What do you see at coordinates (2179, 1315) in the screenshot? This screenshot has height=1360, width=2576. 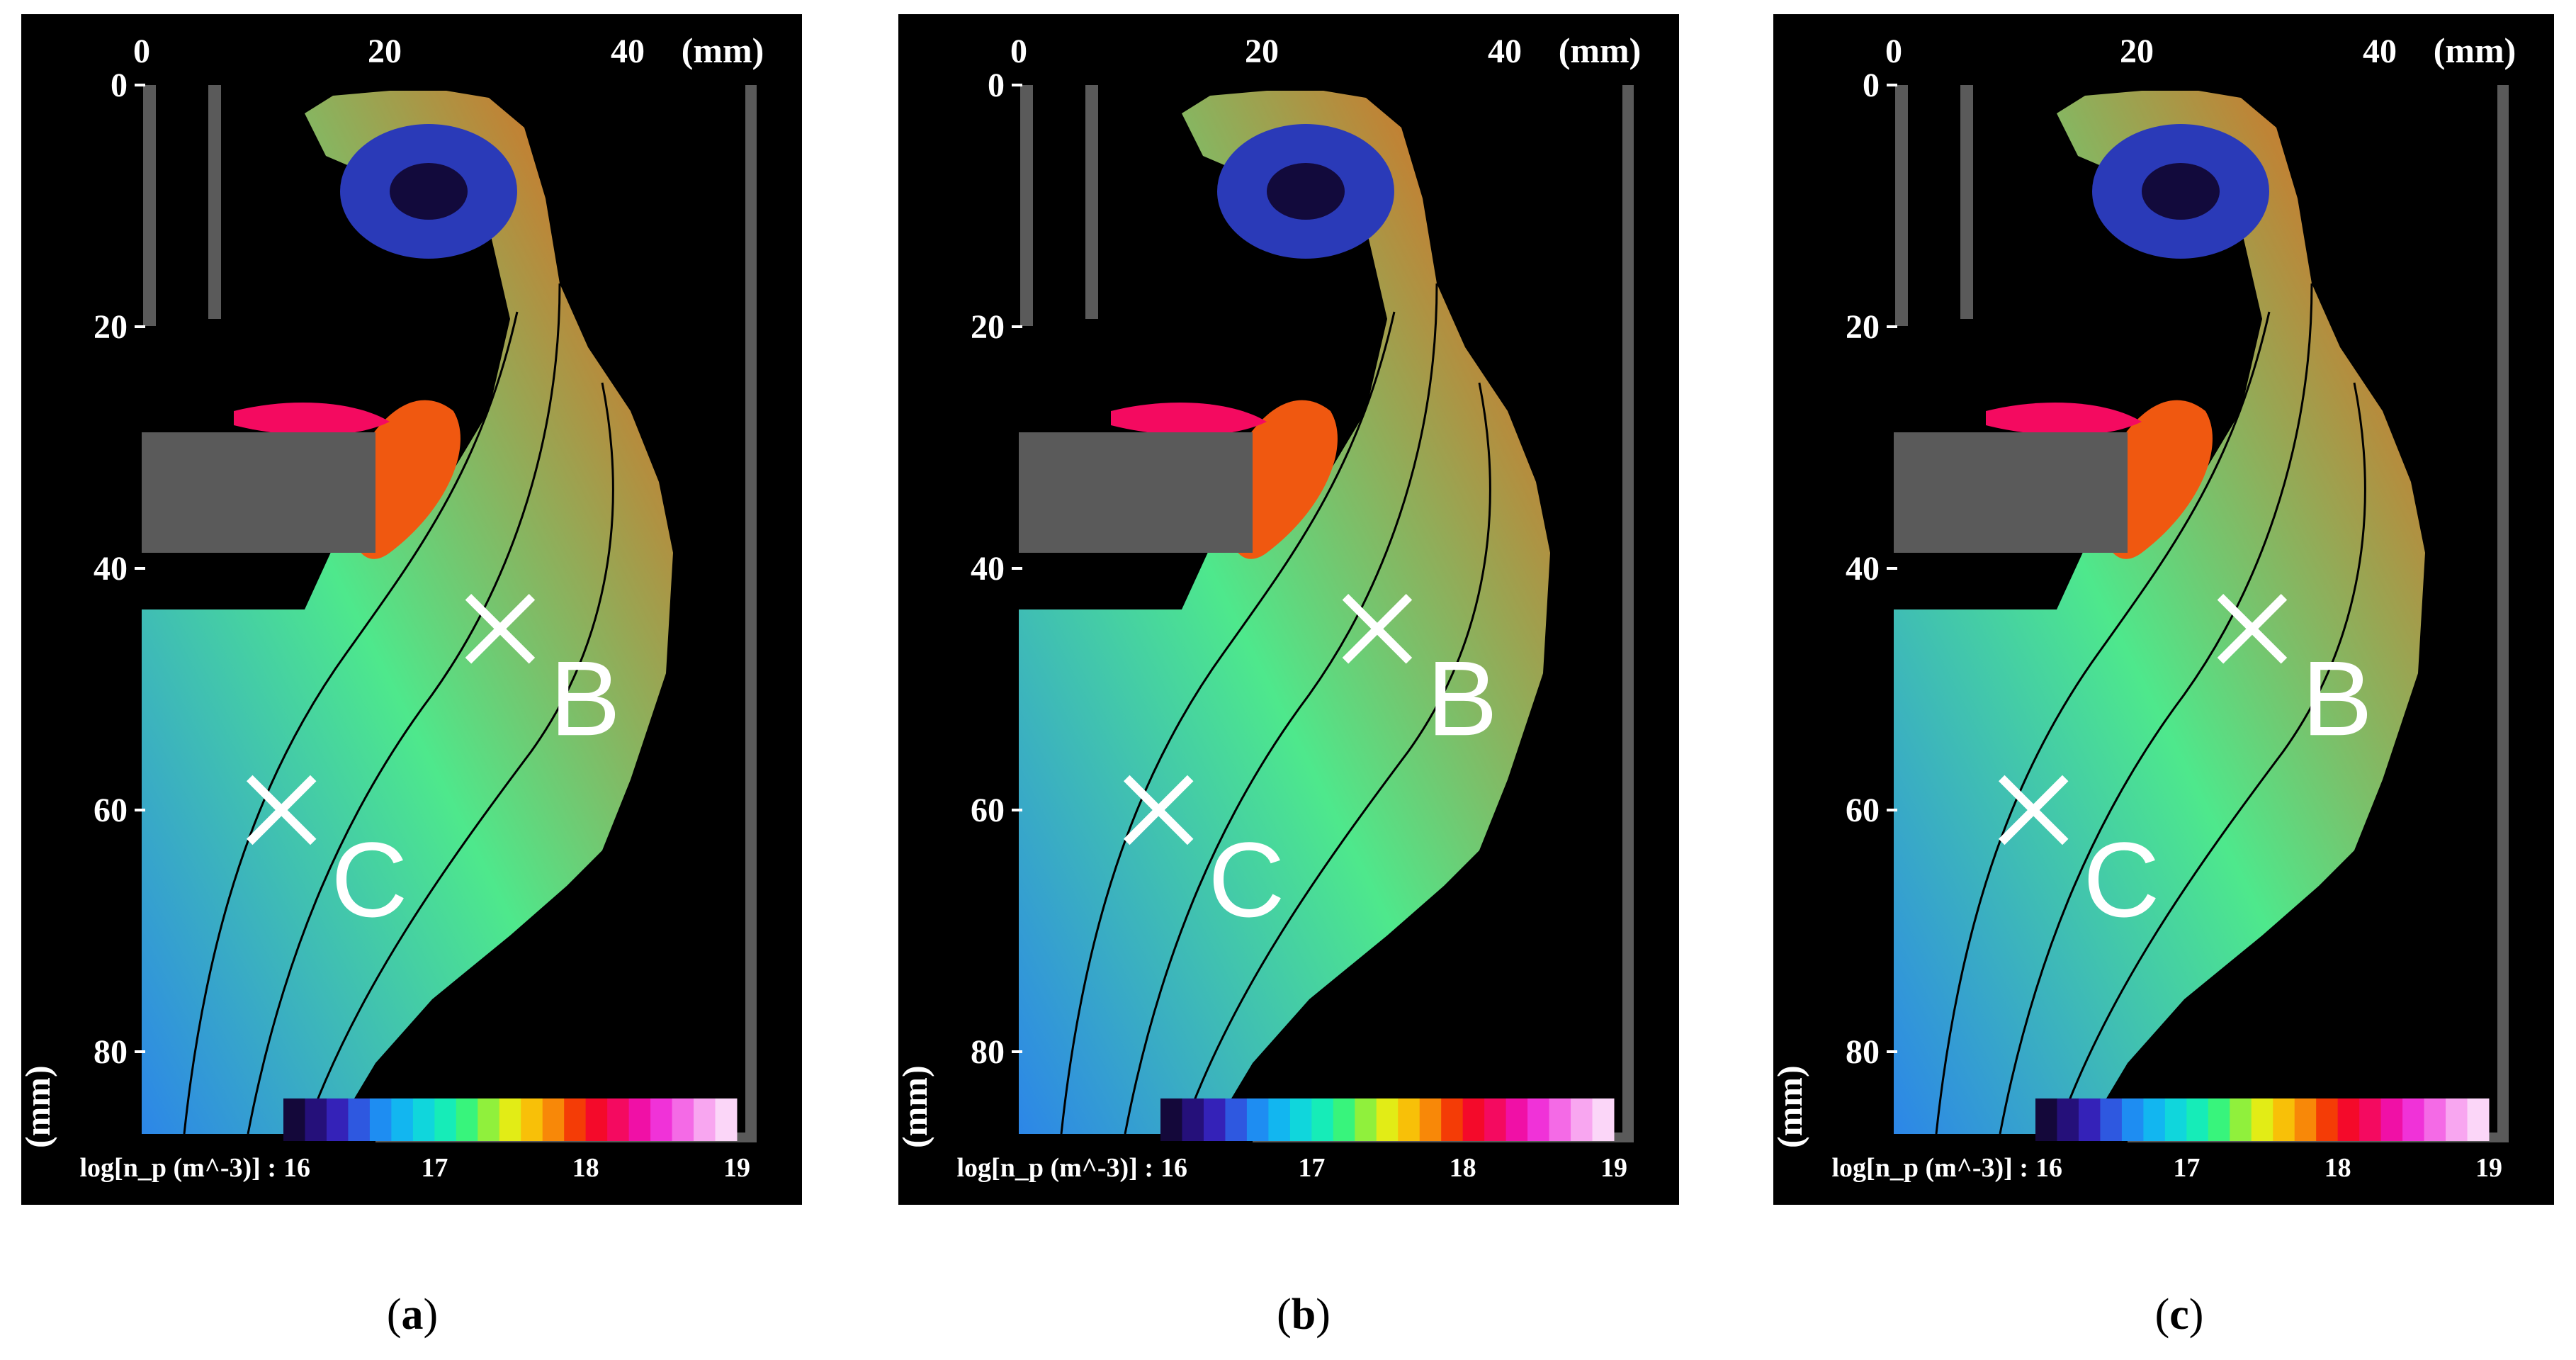 I see `caption-c-letter: c` at bounding box center [2179, 1315].